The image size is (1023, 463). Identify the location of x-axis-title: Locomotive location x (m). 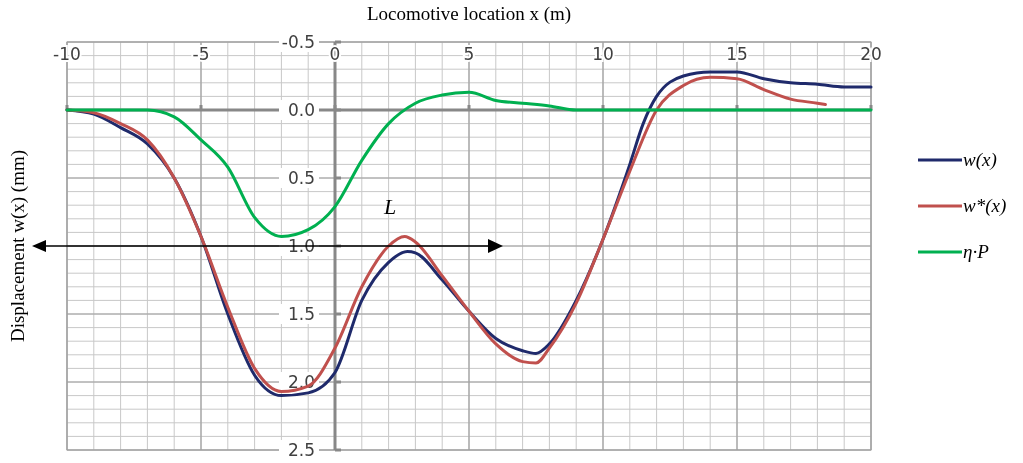
(469, 14).